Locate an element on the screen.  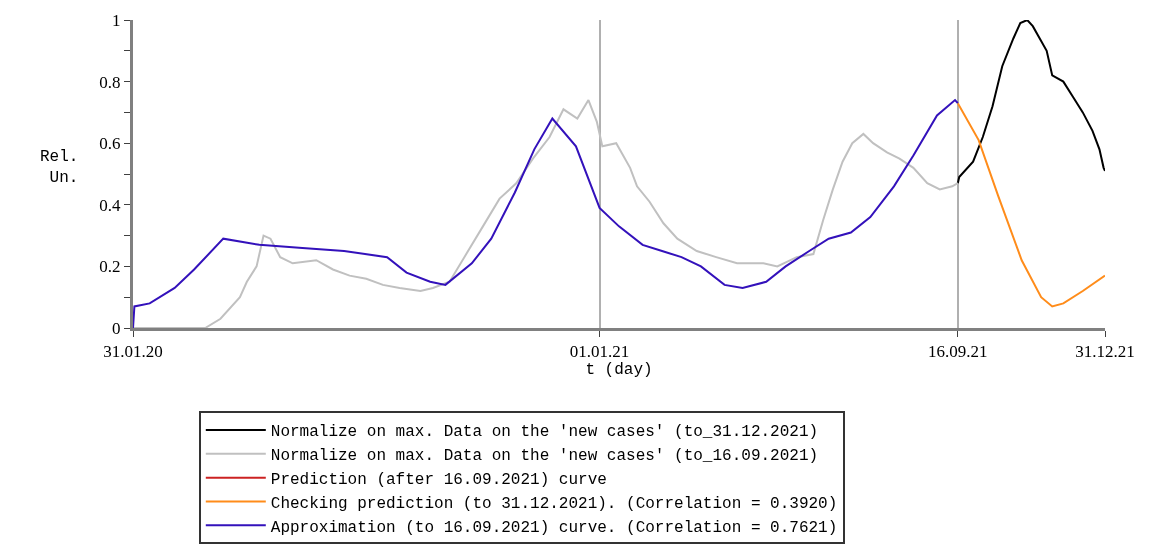
x-tick-label: 01.01.21 is located at coordinates (599, 352).